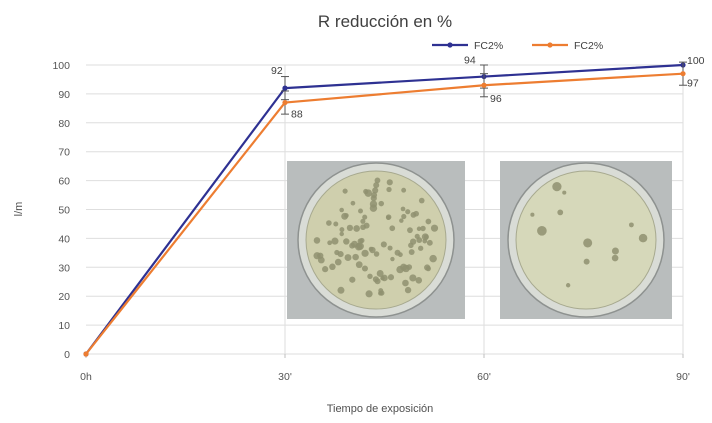 The height and width of the screenshot is (423, 712). What do you see at coordinates (285, 377) in the screenshot?
I see `x-tick-label: 30'` at bounding box center [285, 377].